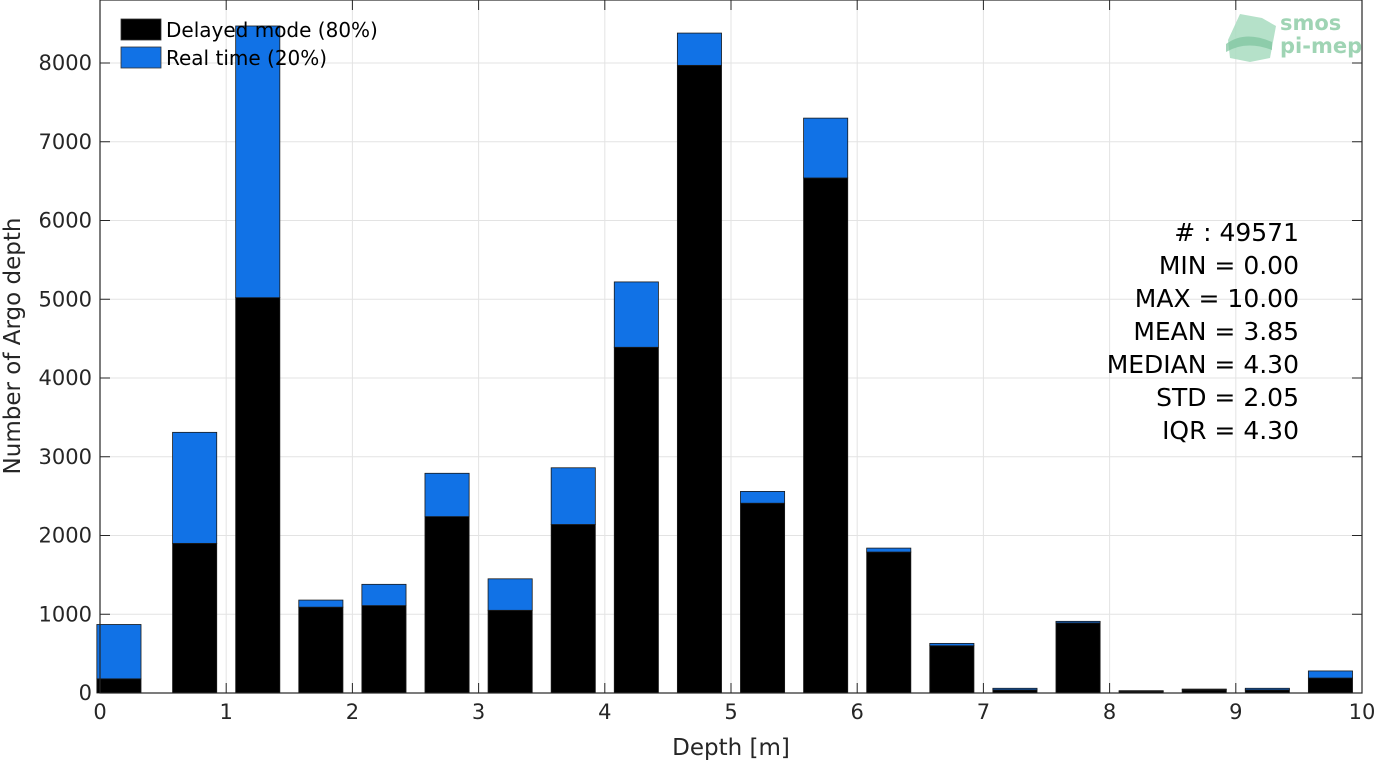 The width and height of the screenshot is (1377, 762). I want to click on stat-line: IQR = 4.30, so click(1230, 430).